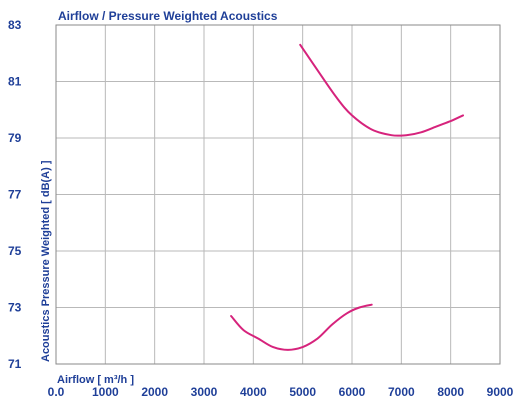  Describe the element at coordinates (500, 392) in the screenshot. I see `x-tick-label: 9000` at that location.